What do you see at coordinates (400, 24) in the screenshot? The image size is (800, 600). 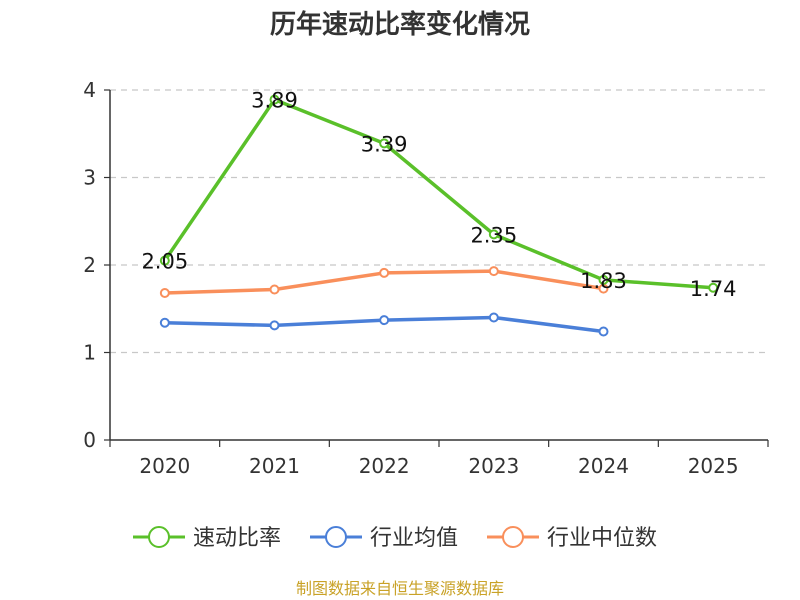 I see `chart-title: 历年速动比率变化情况` at bounding box center [400, 24].